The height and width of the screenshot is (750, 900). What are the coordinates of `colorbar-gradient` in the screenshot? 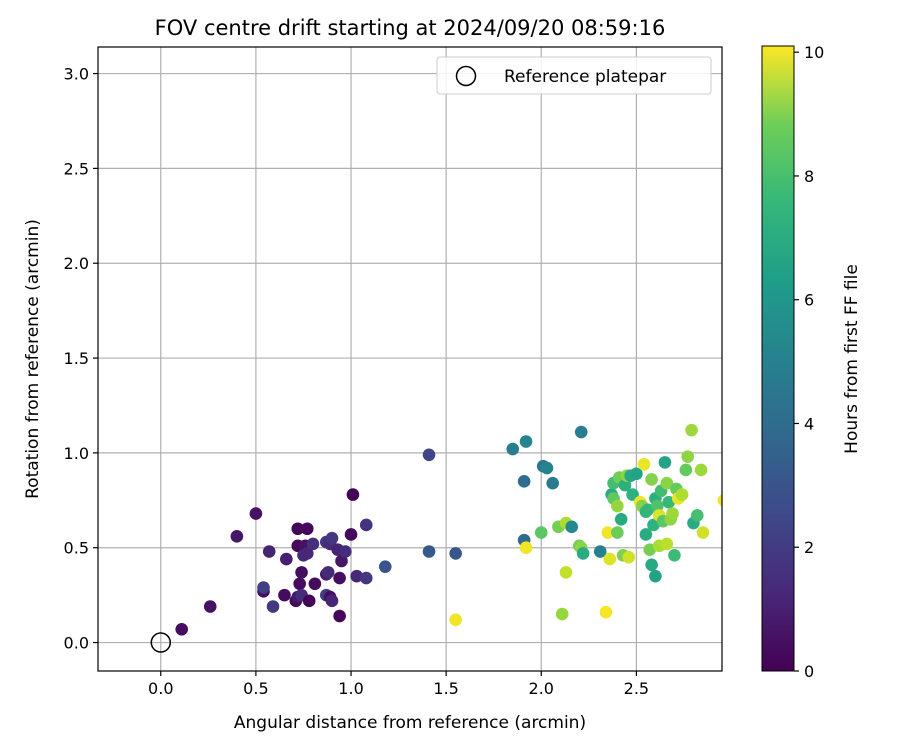 It's located at (778, 358).